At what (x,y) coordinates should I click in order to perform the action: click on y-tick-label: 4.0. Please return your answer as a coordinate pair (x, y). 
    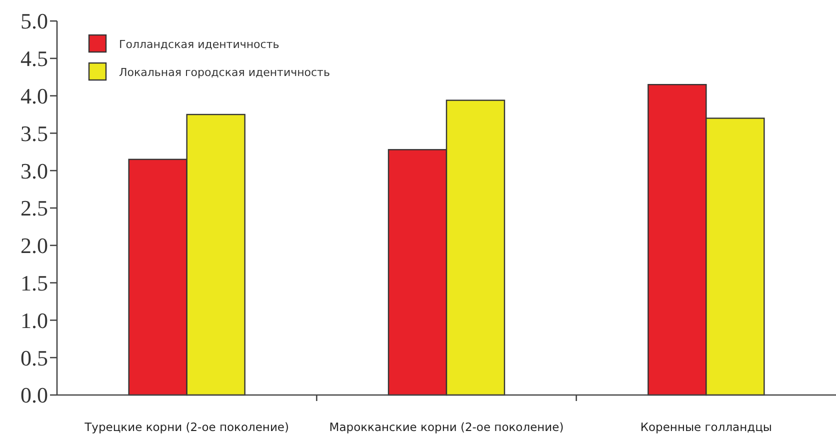
    Looking at the image, I should click on (34, 96).